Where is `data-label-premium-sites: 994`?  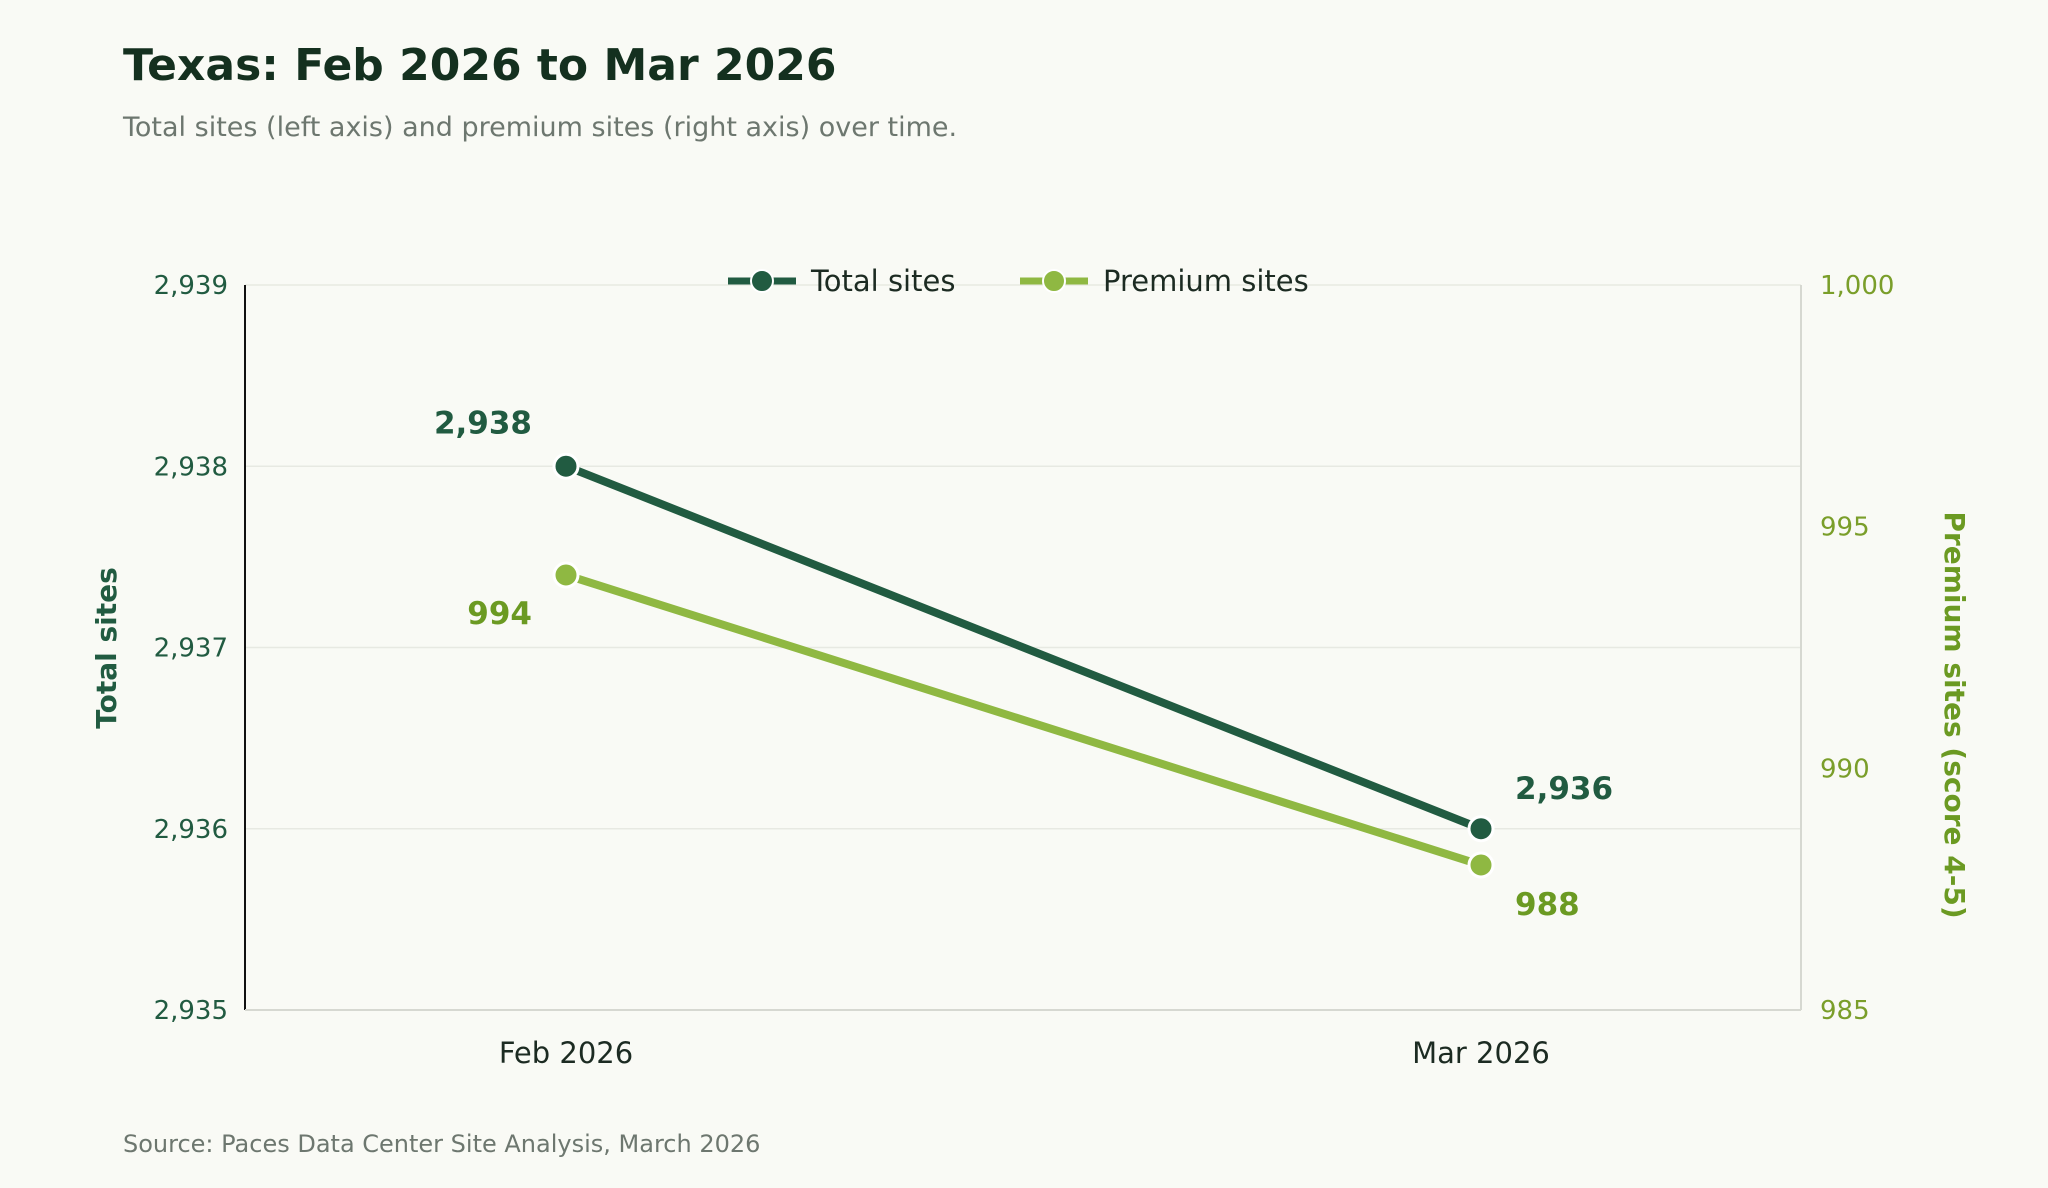 data-label-premium-sites: 994 is located at coordinates (499, 614).